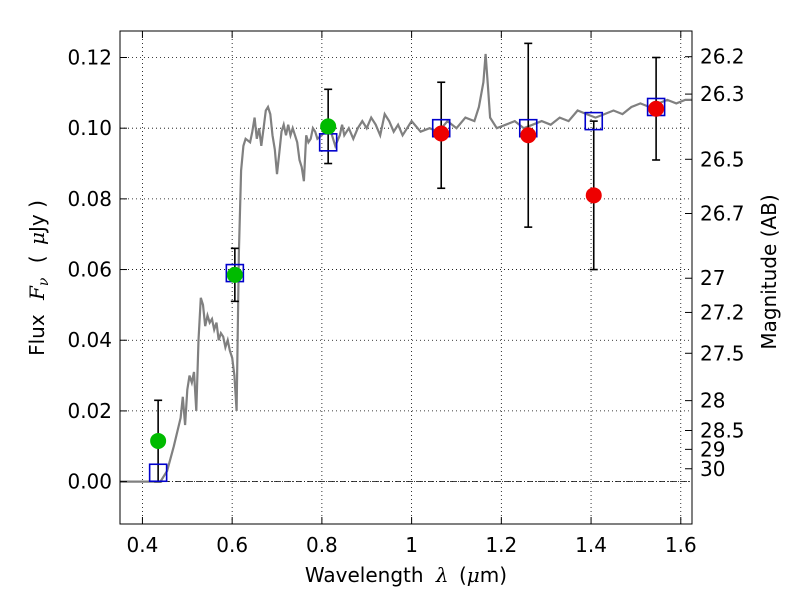 The height and width of the screenshot is (600, 800). Describe the element at coordinates (712, 401) in the screenshot. I see `magnitude-tick-label: 28` at that location.